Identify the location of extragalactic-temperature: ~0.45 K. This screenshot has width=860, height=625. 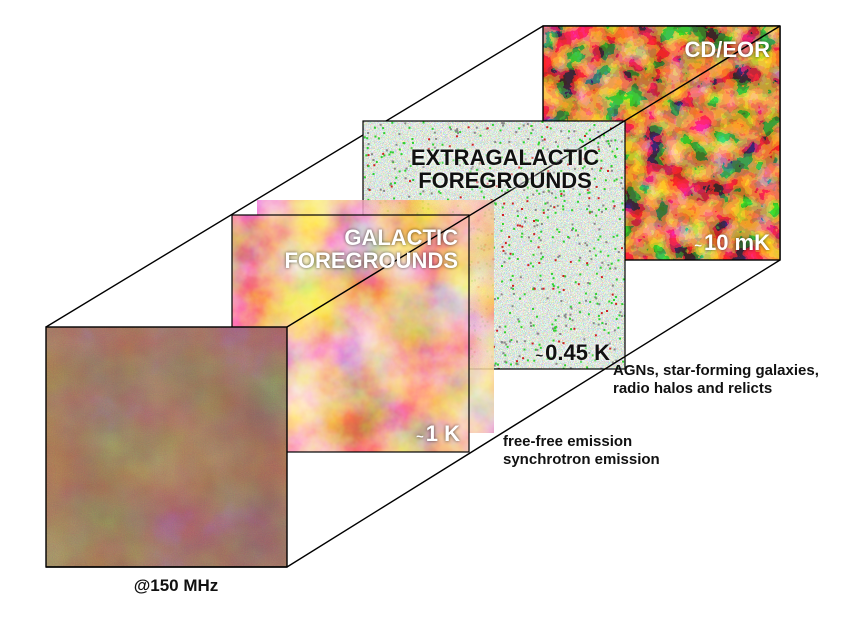
(555, 354).